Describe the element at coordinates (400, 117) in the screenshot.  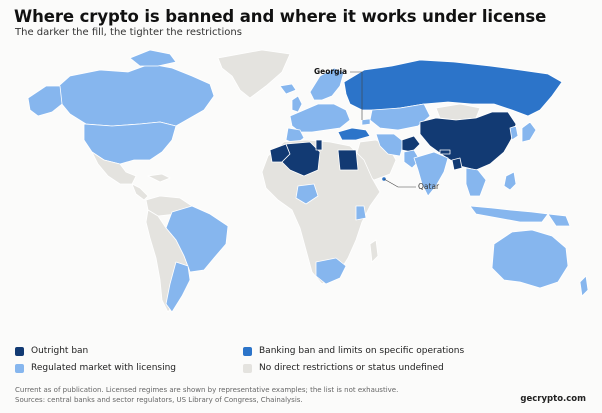
I see `region-central-asia` at that location.